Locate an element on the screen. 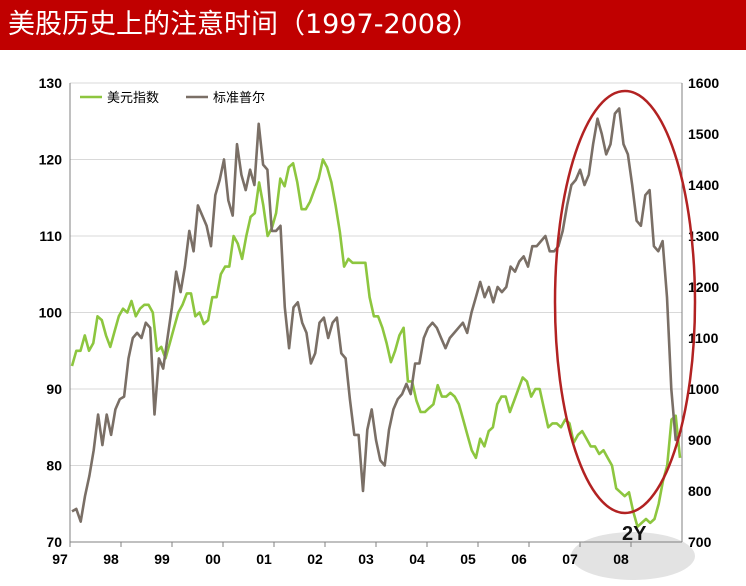  y-left-tick-label: 120 is located at coordinates (51, 160).